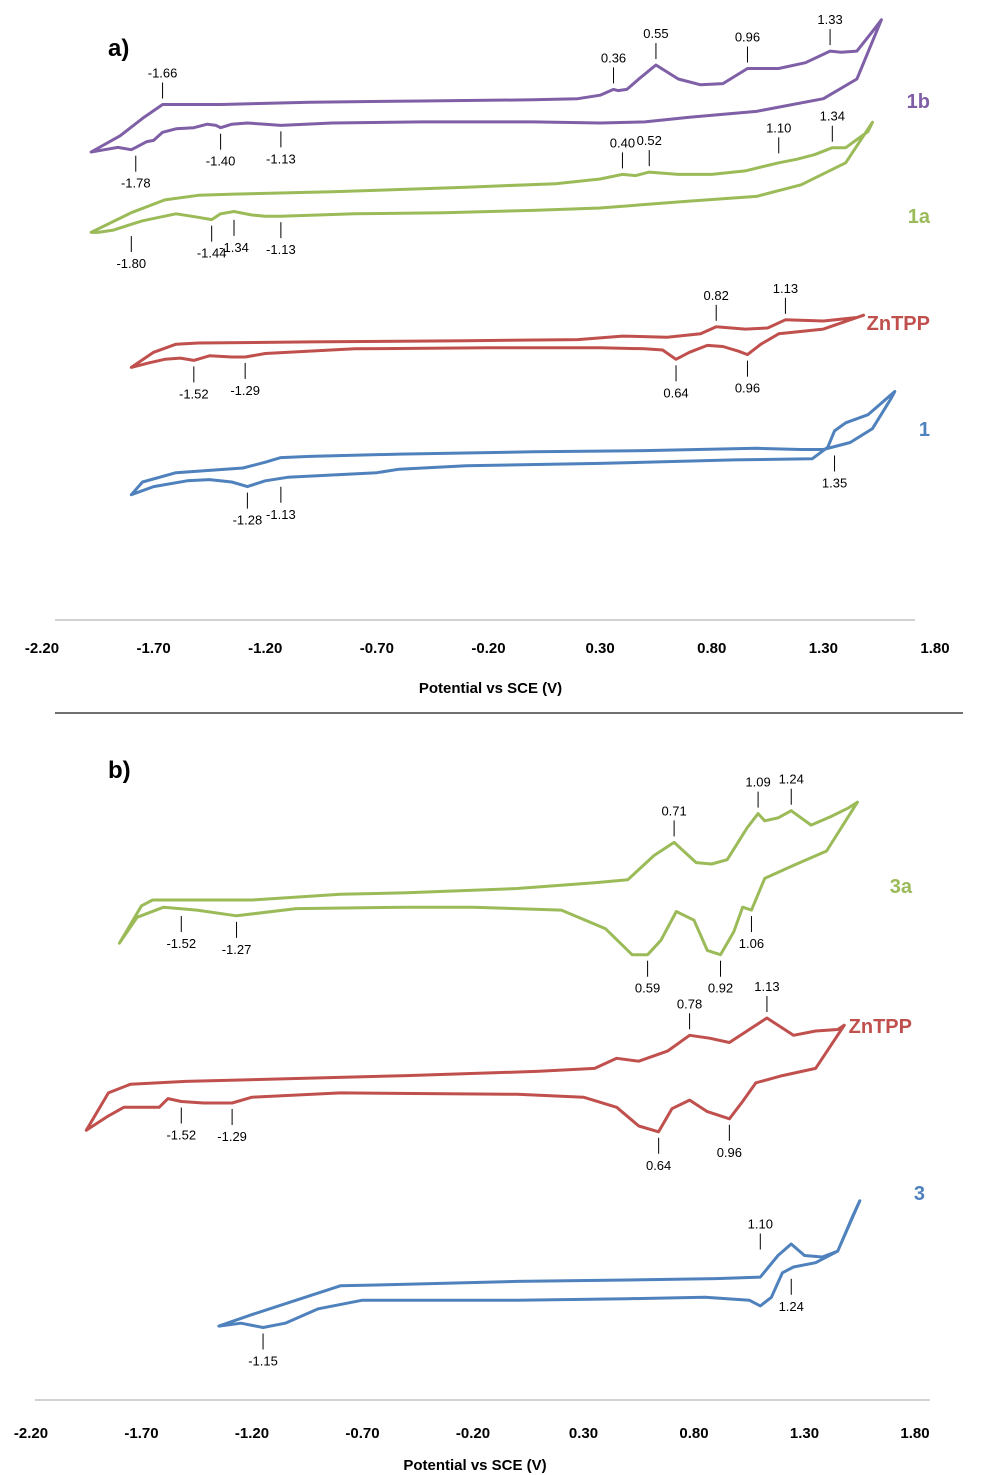 This screenshot has height=1475, width=987. What do you see at coordinates (924, 430) in the screenshot?
I see `series-label: 1` at bounding box center [924, 430].